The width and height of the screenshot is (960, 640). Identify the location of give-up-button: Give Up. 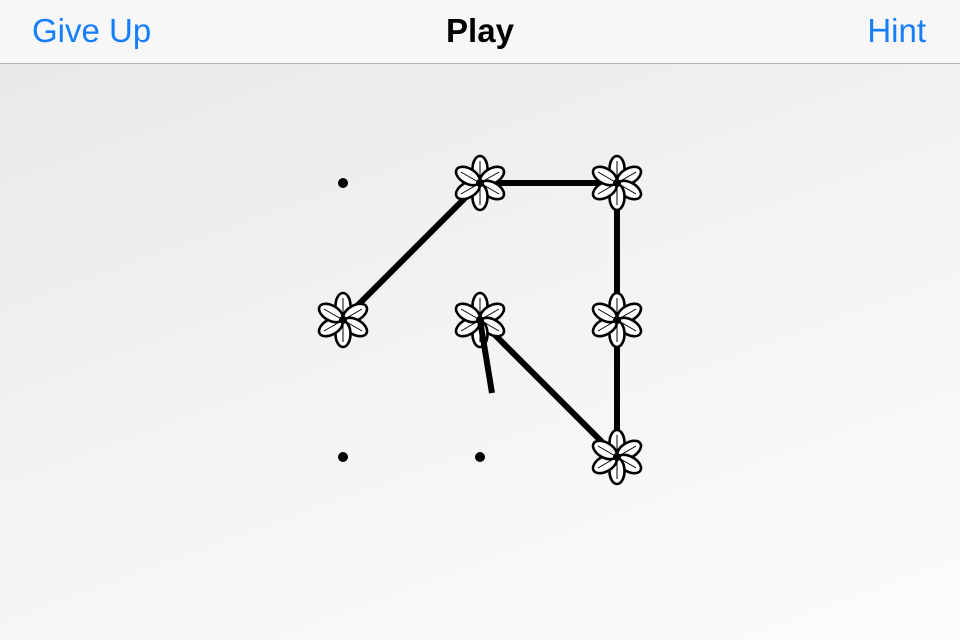
(92, 30).